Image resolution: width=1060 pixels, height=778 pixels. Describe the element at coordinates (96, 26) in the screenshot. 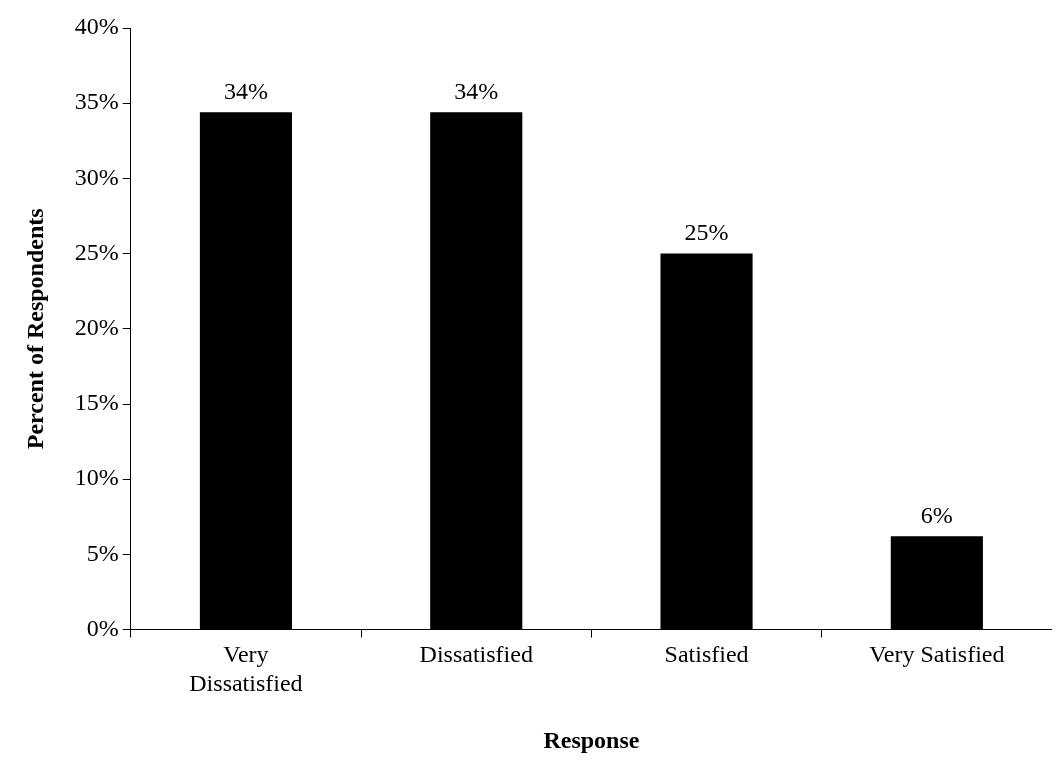

I see `y-tick-label: 40%` at that location.